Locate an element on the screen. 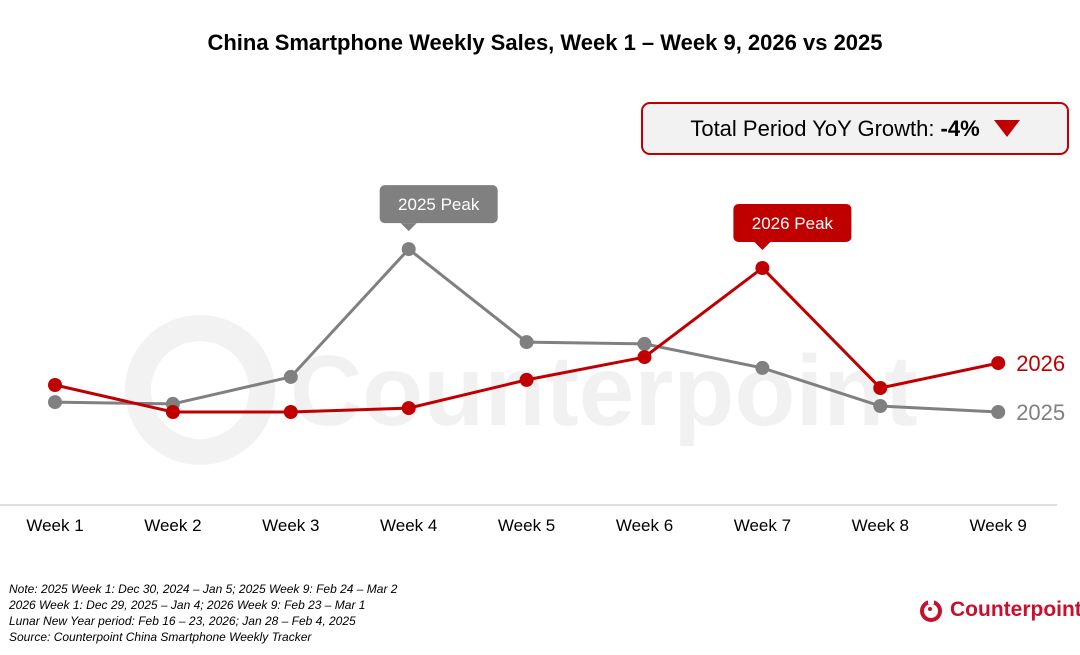  x-tick-label: Week 8 is located at coordinates (880, 525).